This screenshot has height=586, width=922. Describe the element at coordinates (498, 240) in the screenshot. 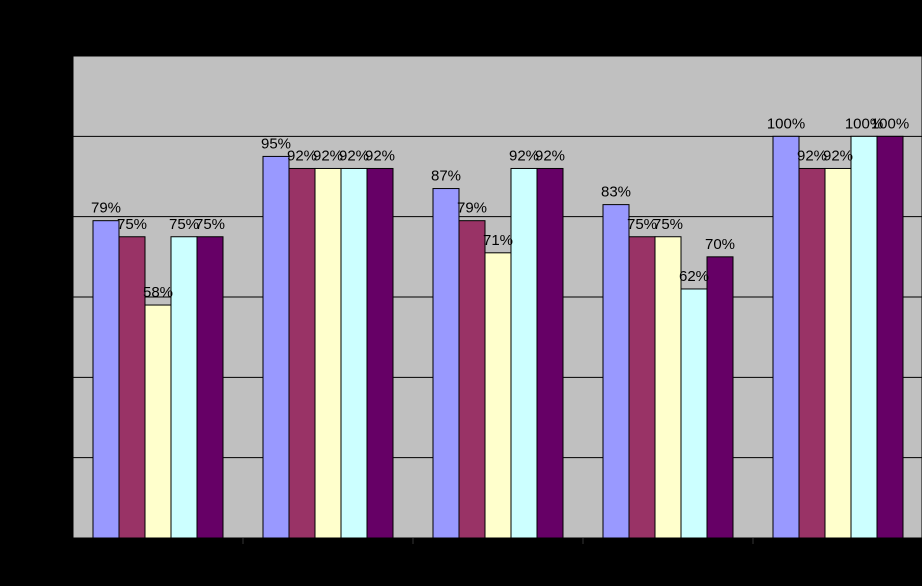

I see `data-label: 71%` at that location.